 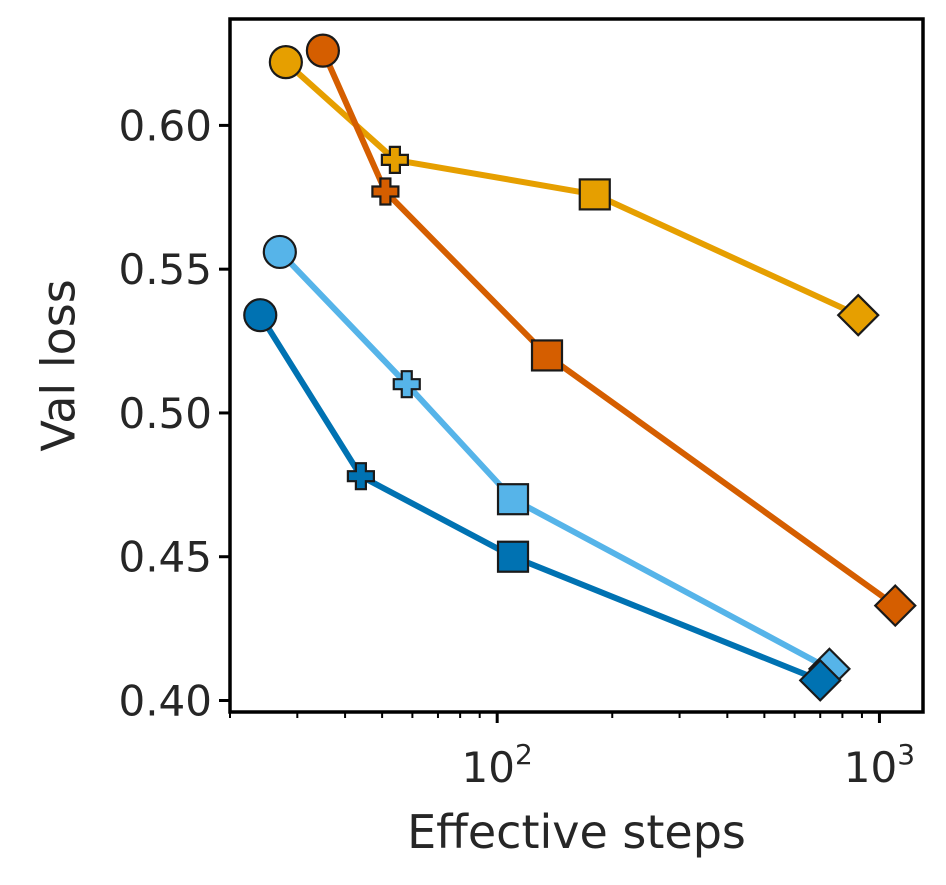 I want to click on y-tick-label: 0.55, so click(x=165, y=269).